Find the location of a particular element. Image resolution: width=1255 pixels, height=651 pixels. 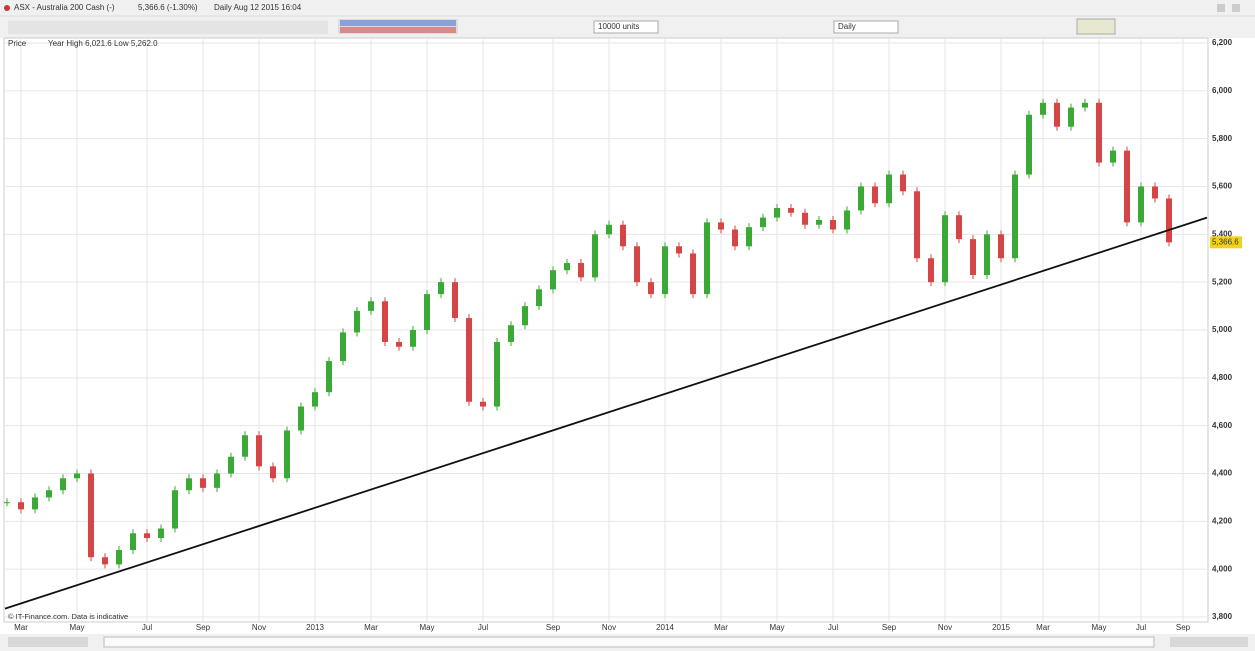

units-select is located at coordinates (626, 27).